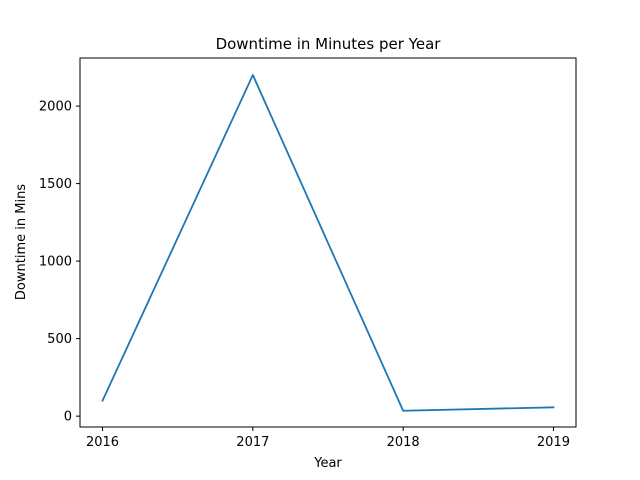  I want to click on x-axis-label: Year, so click(327, 463).